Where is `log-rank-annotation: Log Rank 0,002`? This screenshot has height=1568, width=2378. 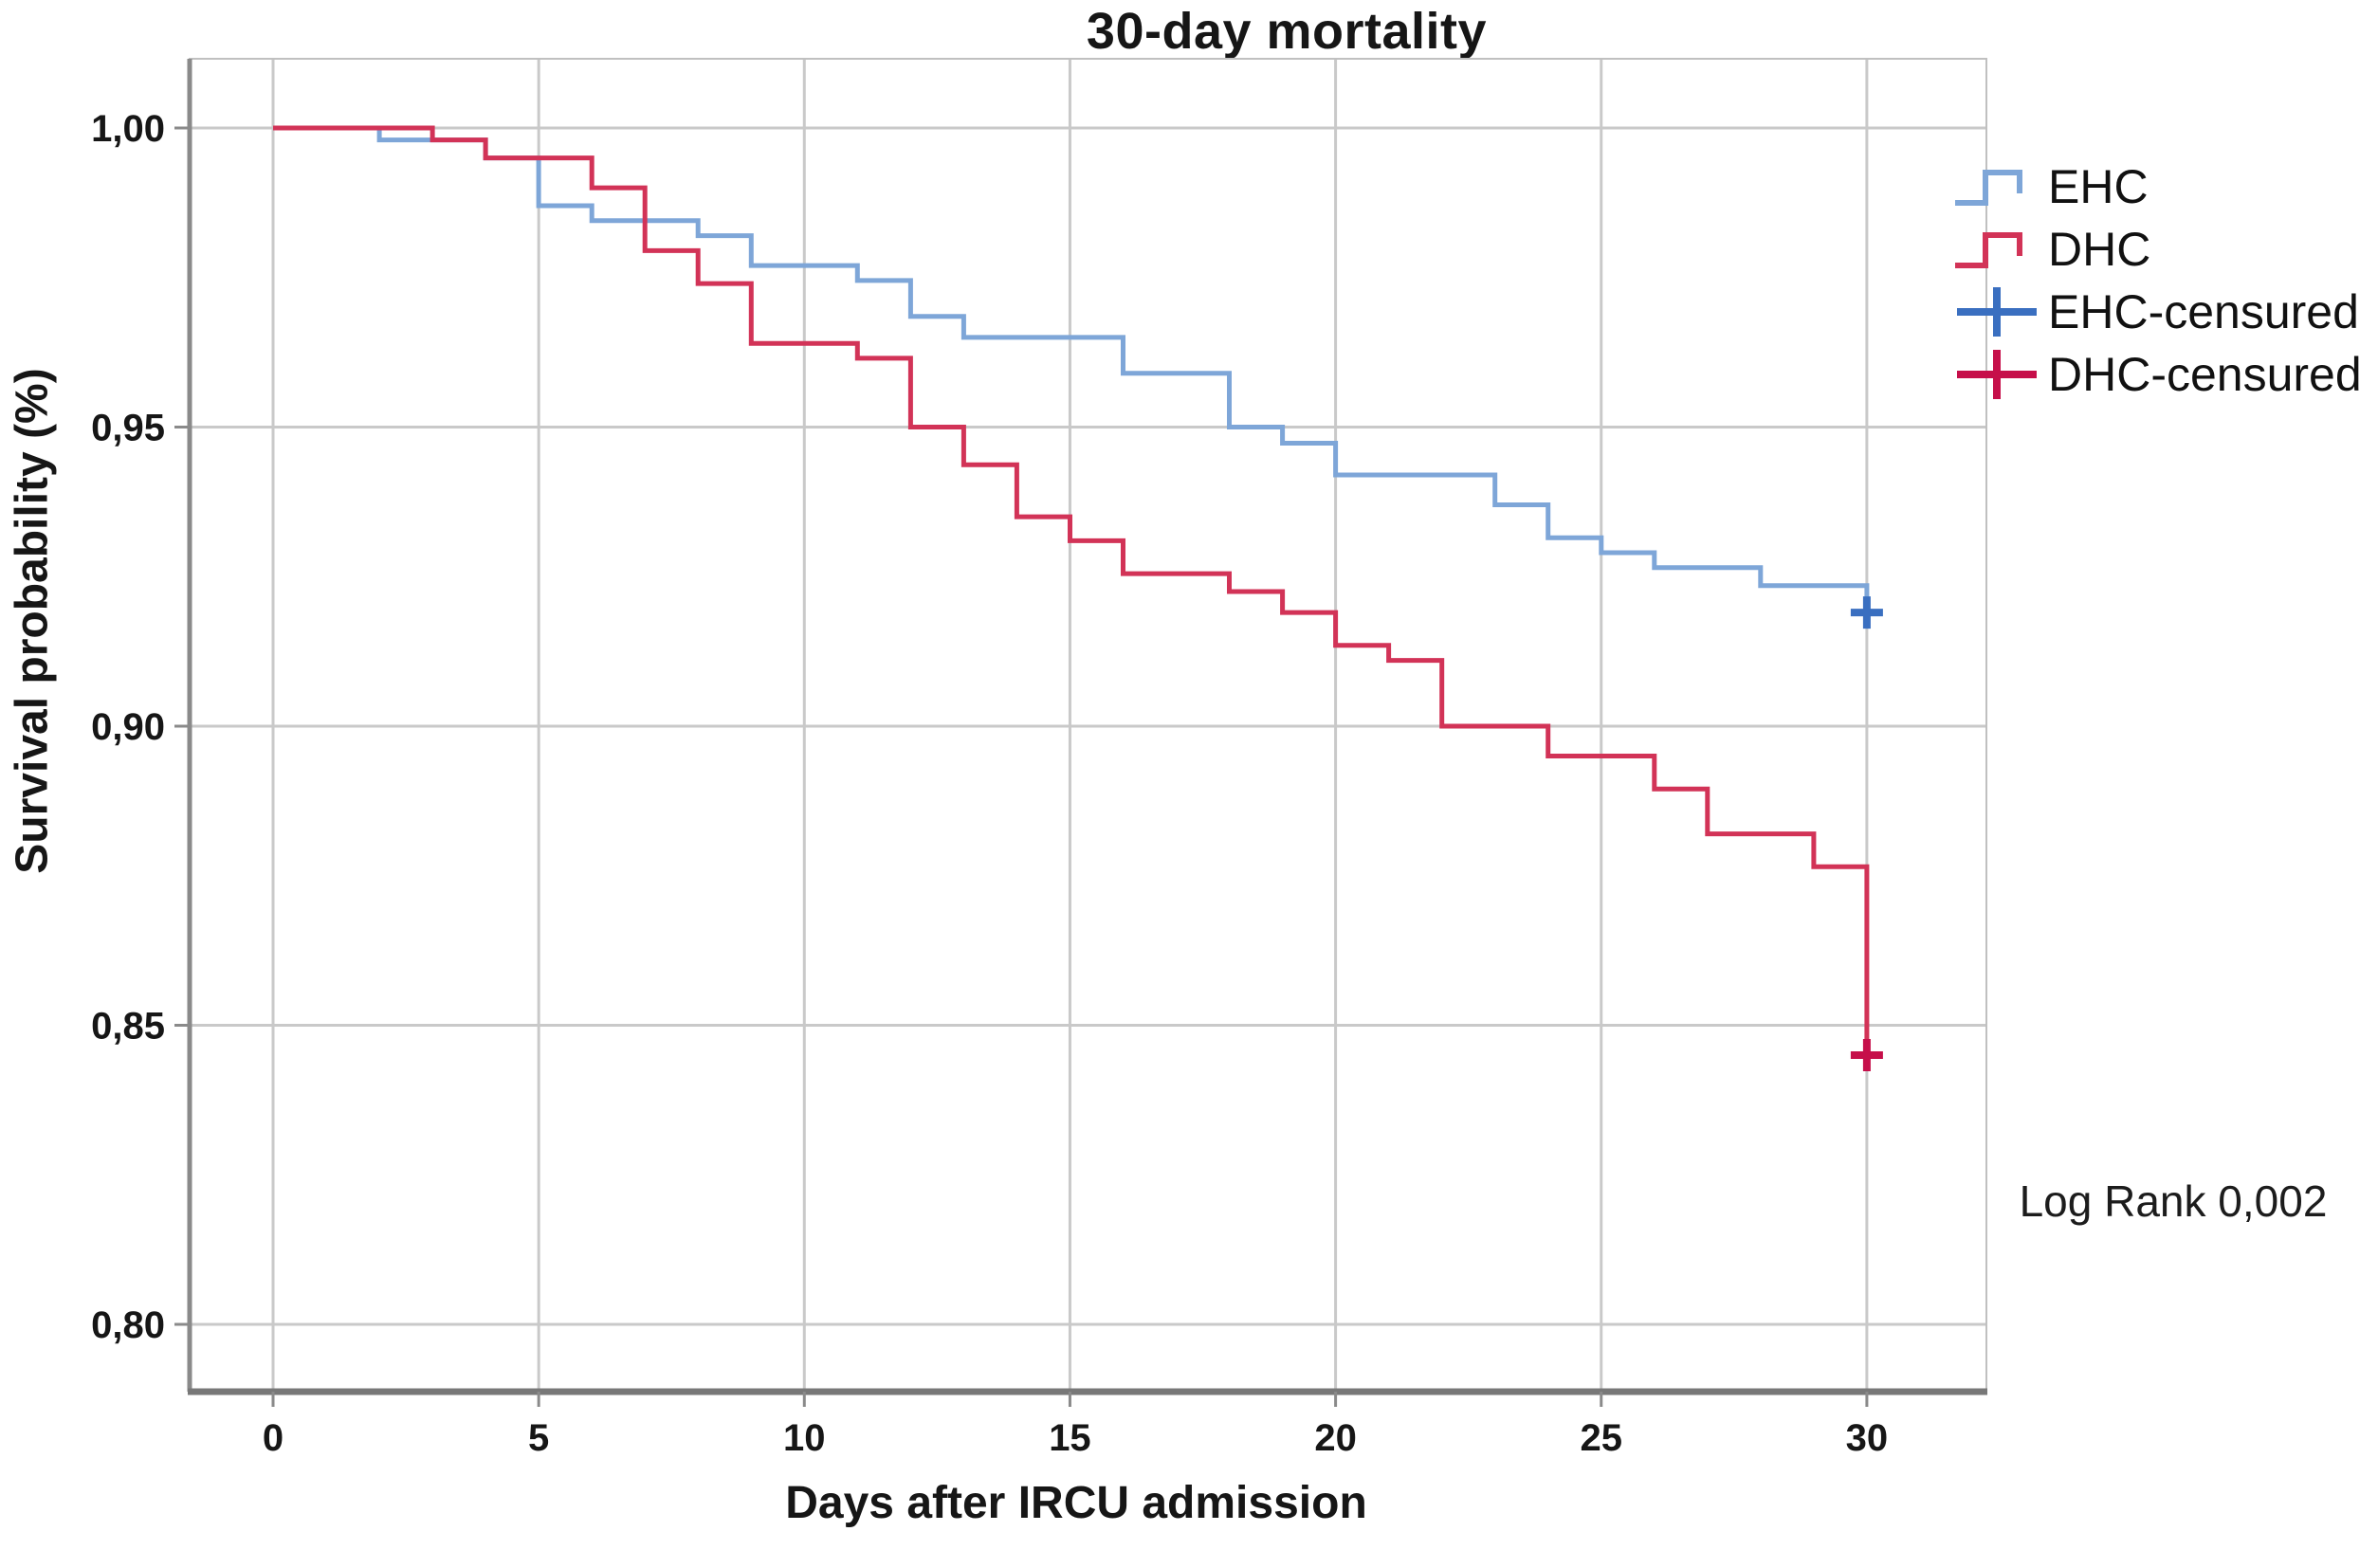 log-rank-annotation: Log Rank 0,002 is located at coordinates (2173, 1201).